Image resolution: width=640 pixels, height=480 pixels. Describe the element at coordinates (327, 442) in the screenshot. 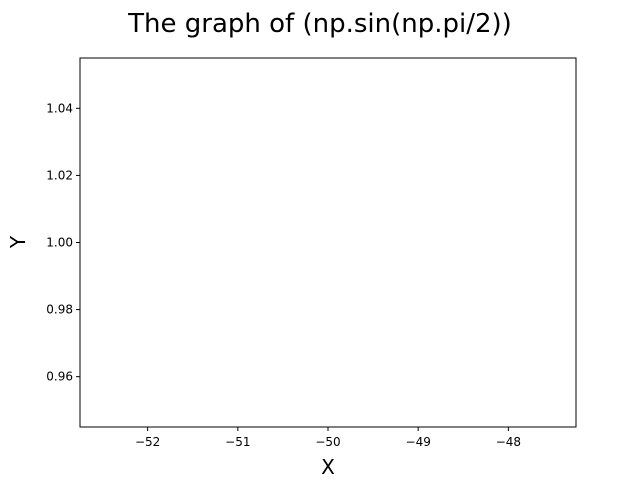

I see `x-tick-label: −50` at that location.